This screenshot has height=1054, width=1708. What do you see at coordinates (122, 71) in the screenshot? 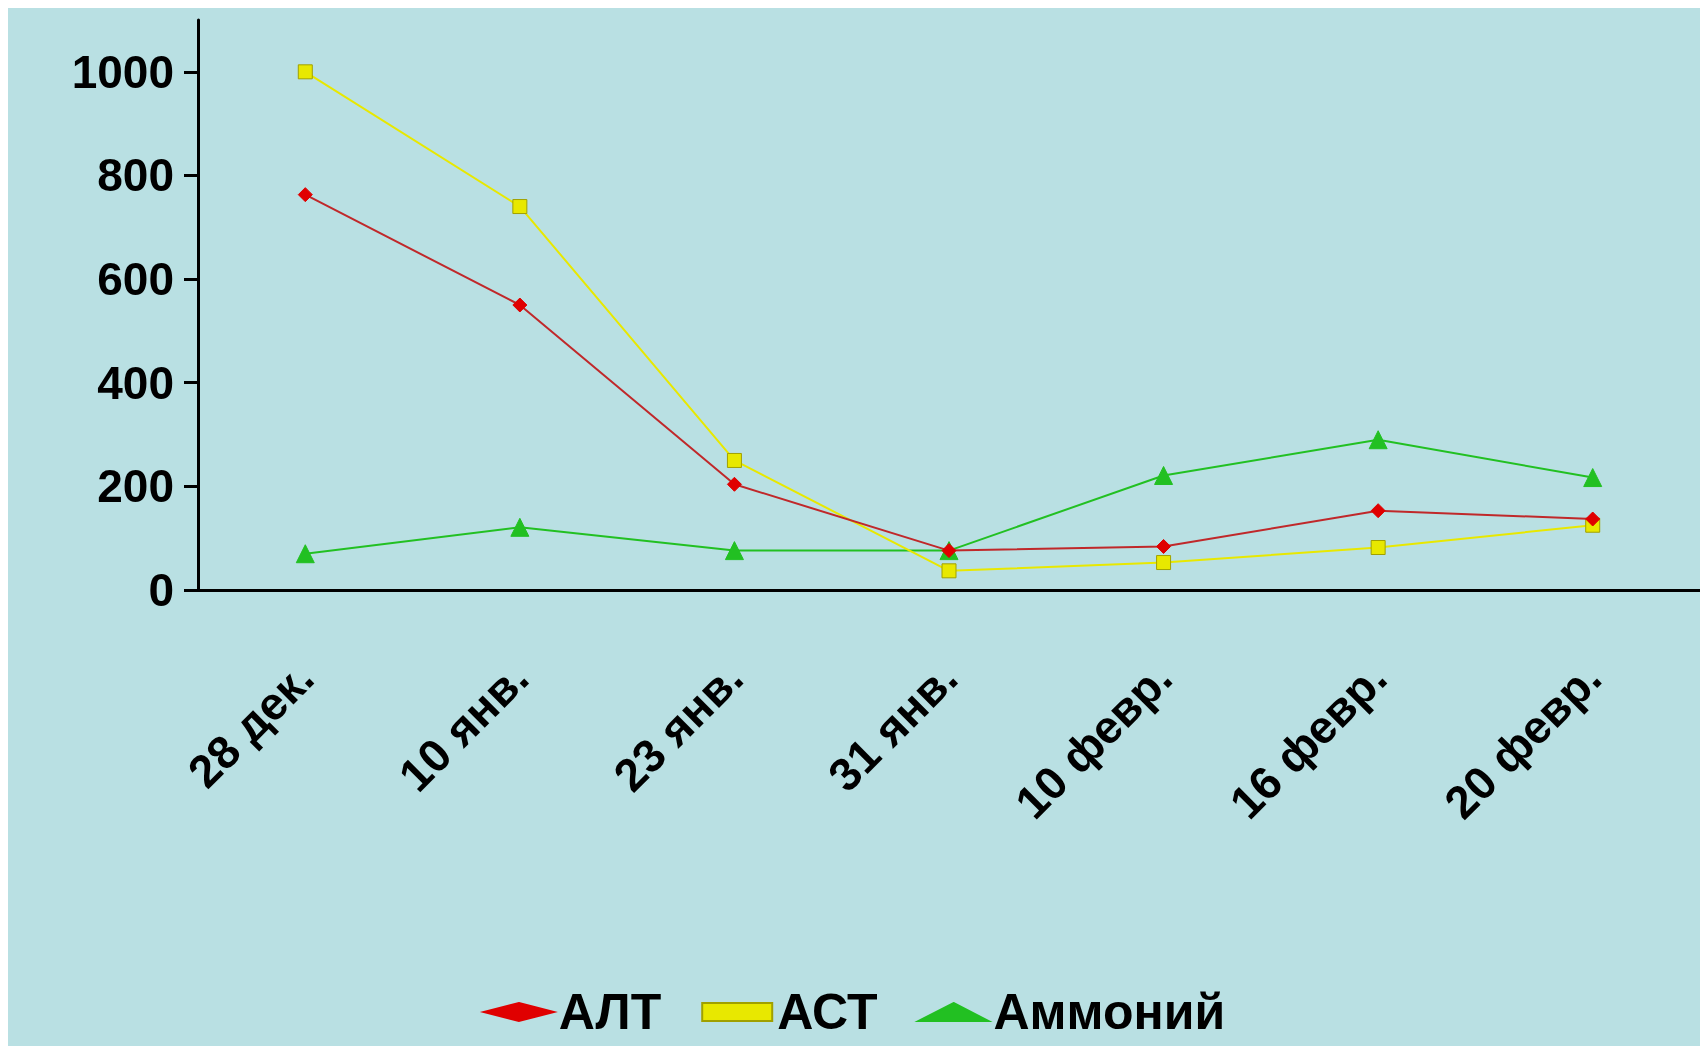
I see `y-tick-label: 1000` at bounding box center [122, 71].